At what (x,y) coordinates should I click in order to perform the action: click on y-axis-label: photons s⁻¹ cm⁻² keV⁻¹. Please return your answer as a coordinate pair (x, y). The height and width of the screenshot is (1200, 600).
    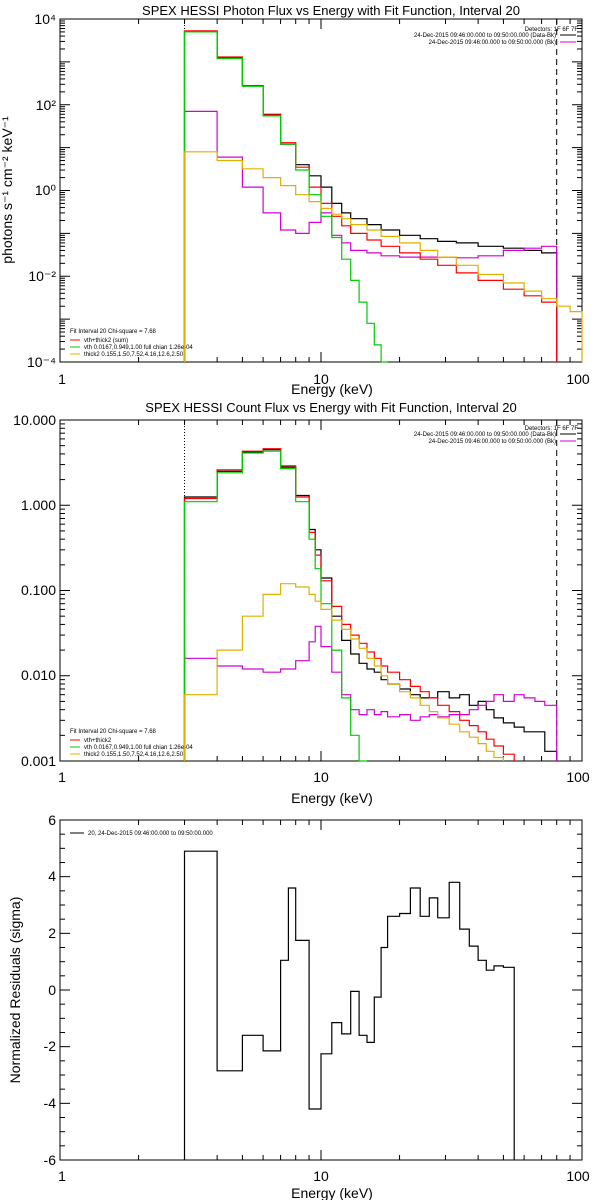
    Looking at the image, I should click on (7, 190).